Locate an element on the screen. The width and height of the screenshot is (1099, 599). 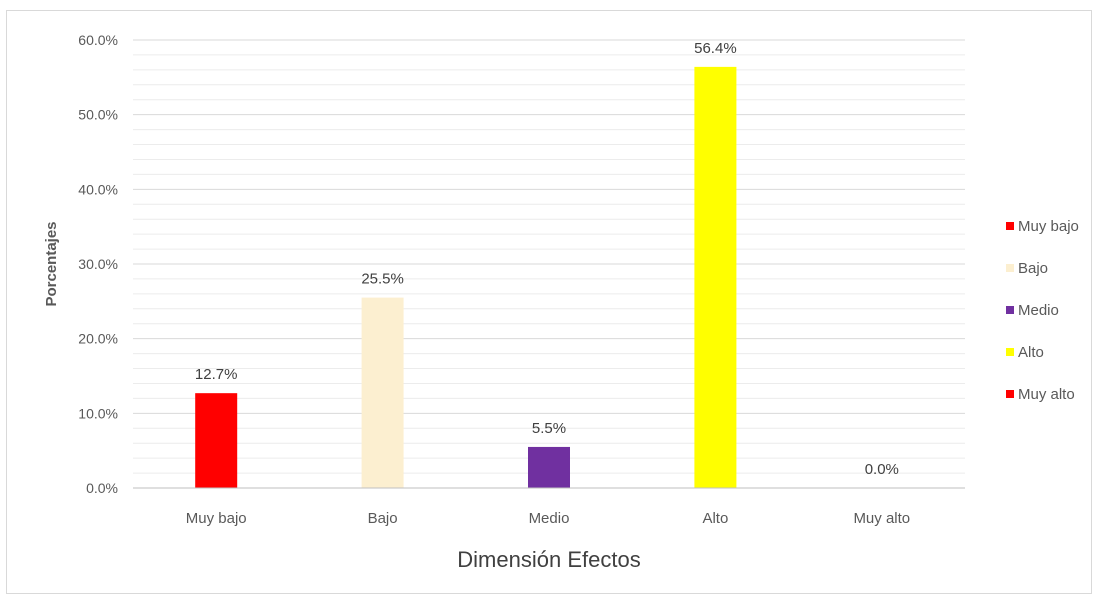
y-tick-label: 40.0% is located at coordinates (98, 189).